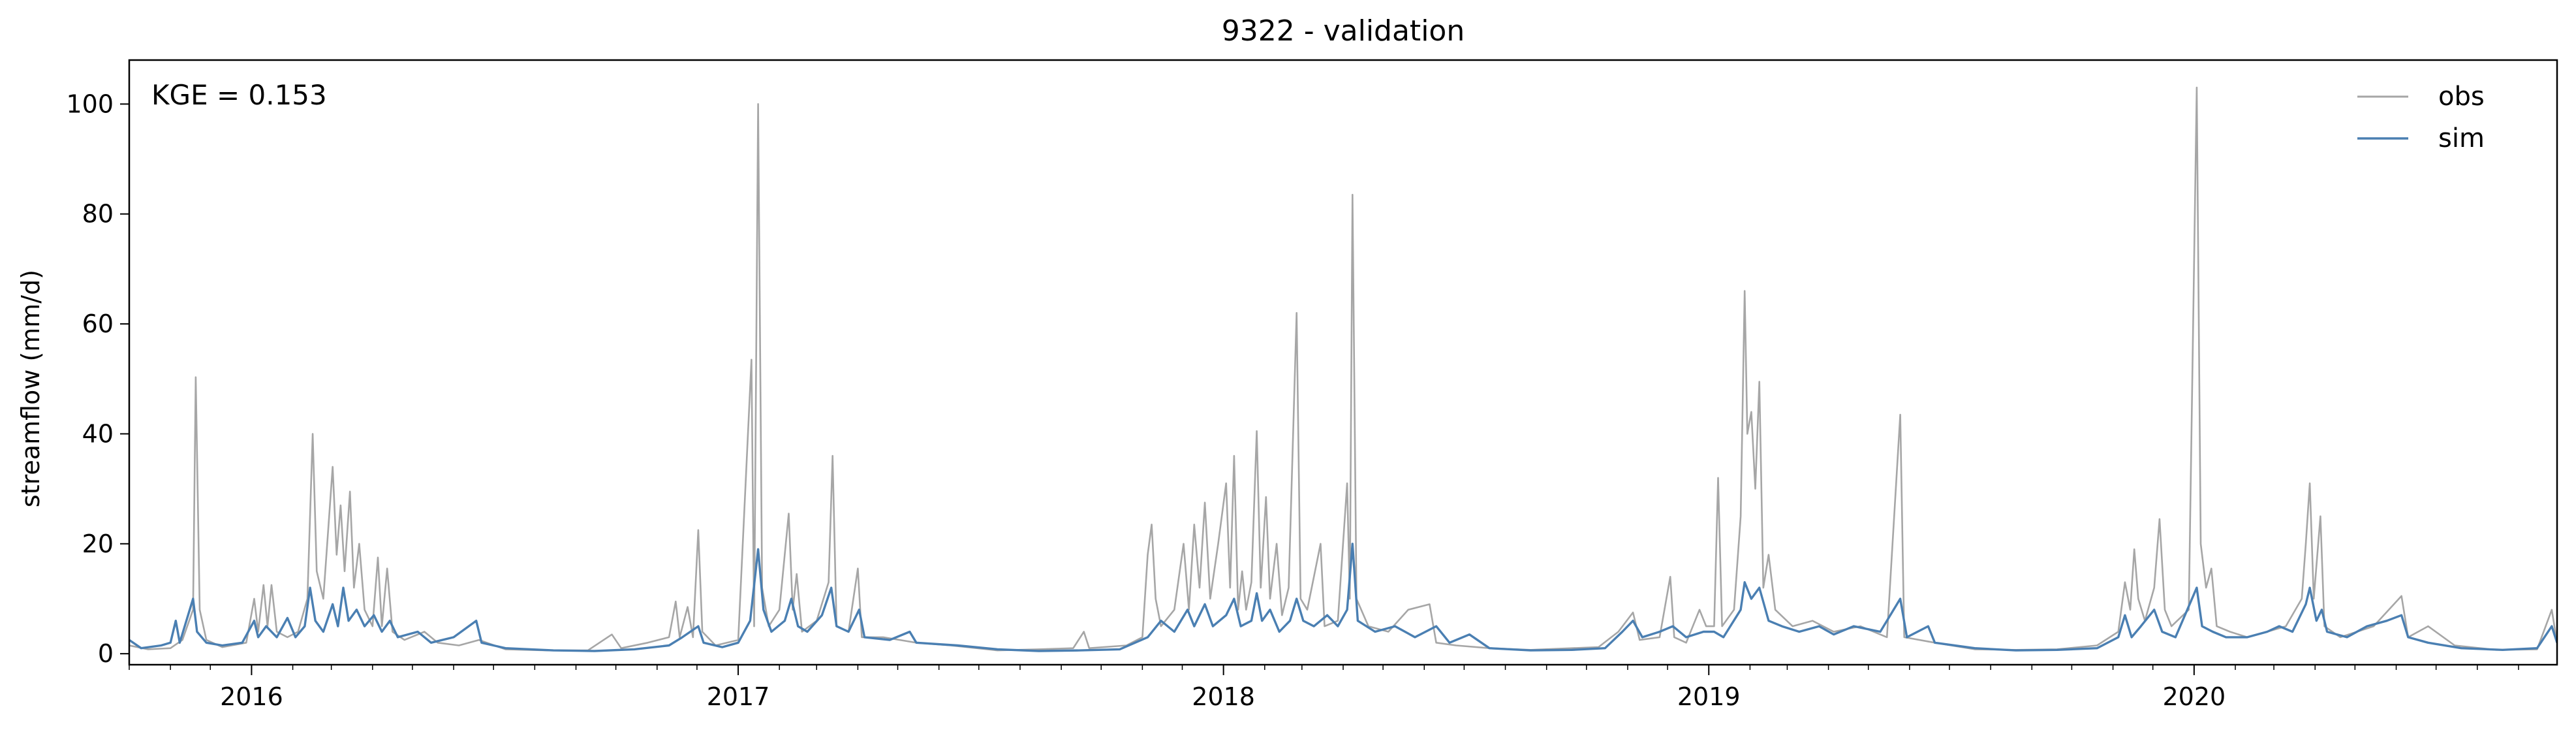 This screenshot has height=730, width=2576. Describe the element at coordinates (2421, 117) in the screenshot. I see `legend: obs sim` at that location.